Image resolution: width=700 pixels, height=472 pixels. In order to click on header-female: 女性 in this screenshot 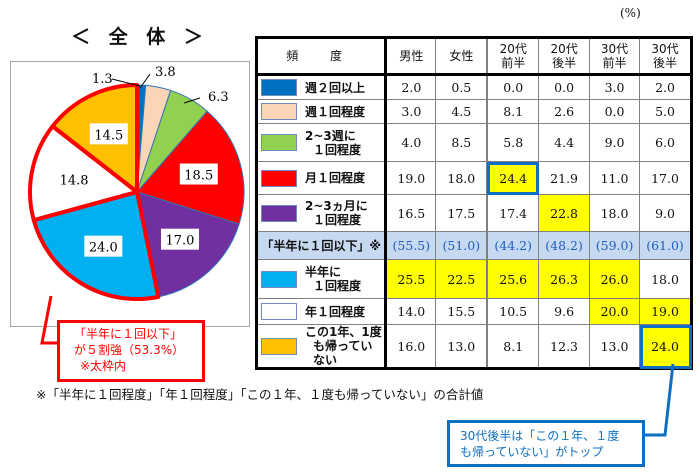, I will do `click(461, 56)`.